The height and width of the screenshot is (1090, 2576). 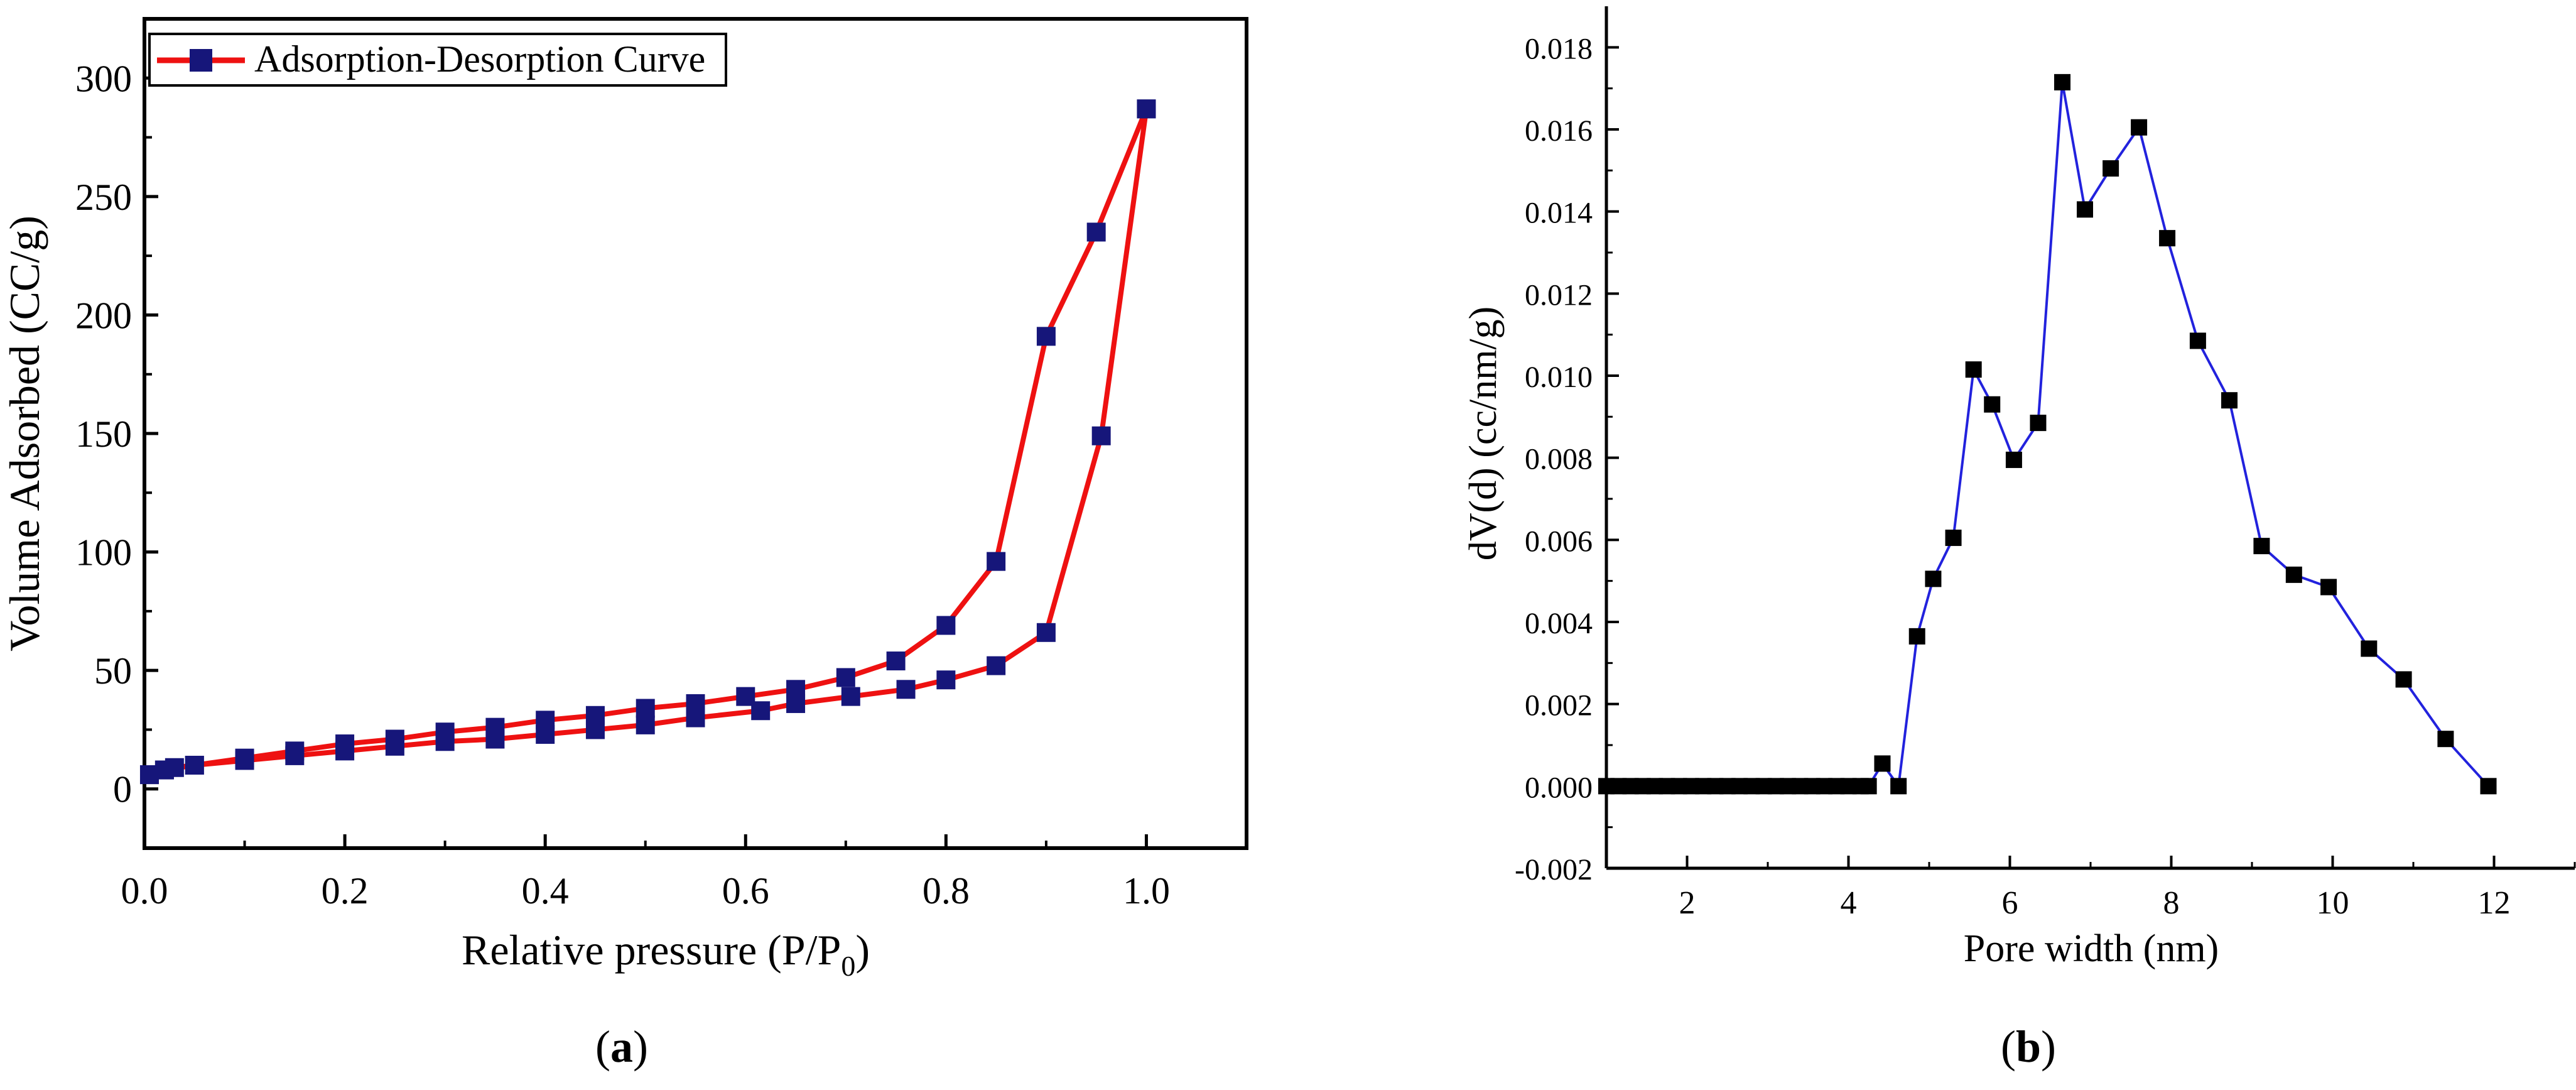 What do you see at coordinates (103, 197) in the screenshot?
I see `y-tick-label: 250` at bounding box center [103, 197].